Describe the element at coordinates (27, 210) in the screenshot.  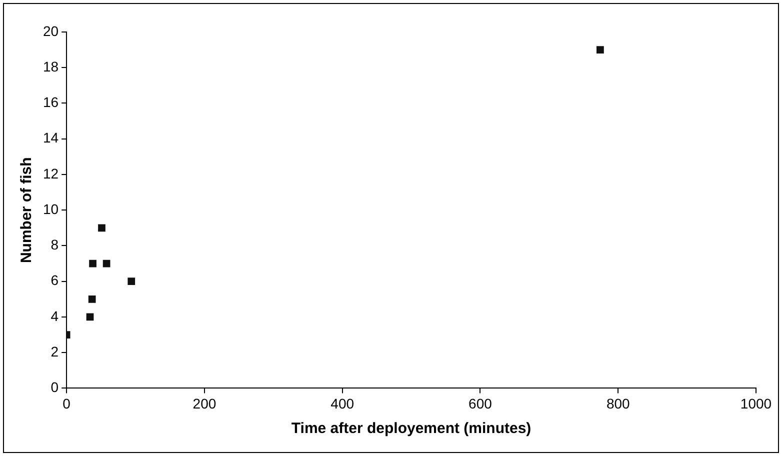
I see `y-axis-title: Number of fish` at that location.